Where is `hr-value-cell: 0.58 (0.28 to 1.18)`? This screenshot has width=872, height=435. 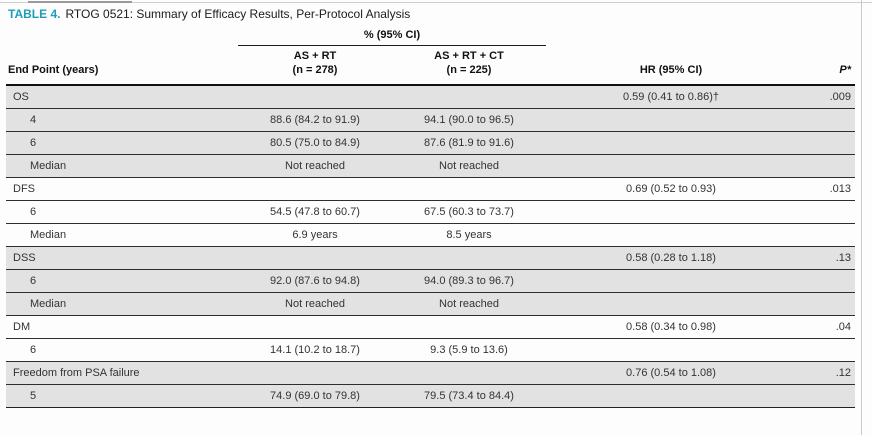
hr-value-cell: 0.58 (0.28 to 1.18) is located at coordinates (671, 257).